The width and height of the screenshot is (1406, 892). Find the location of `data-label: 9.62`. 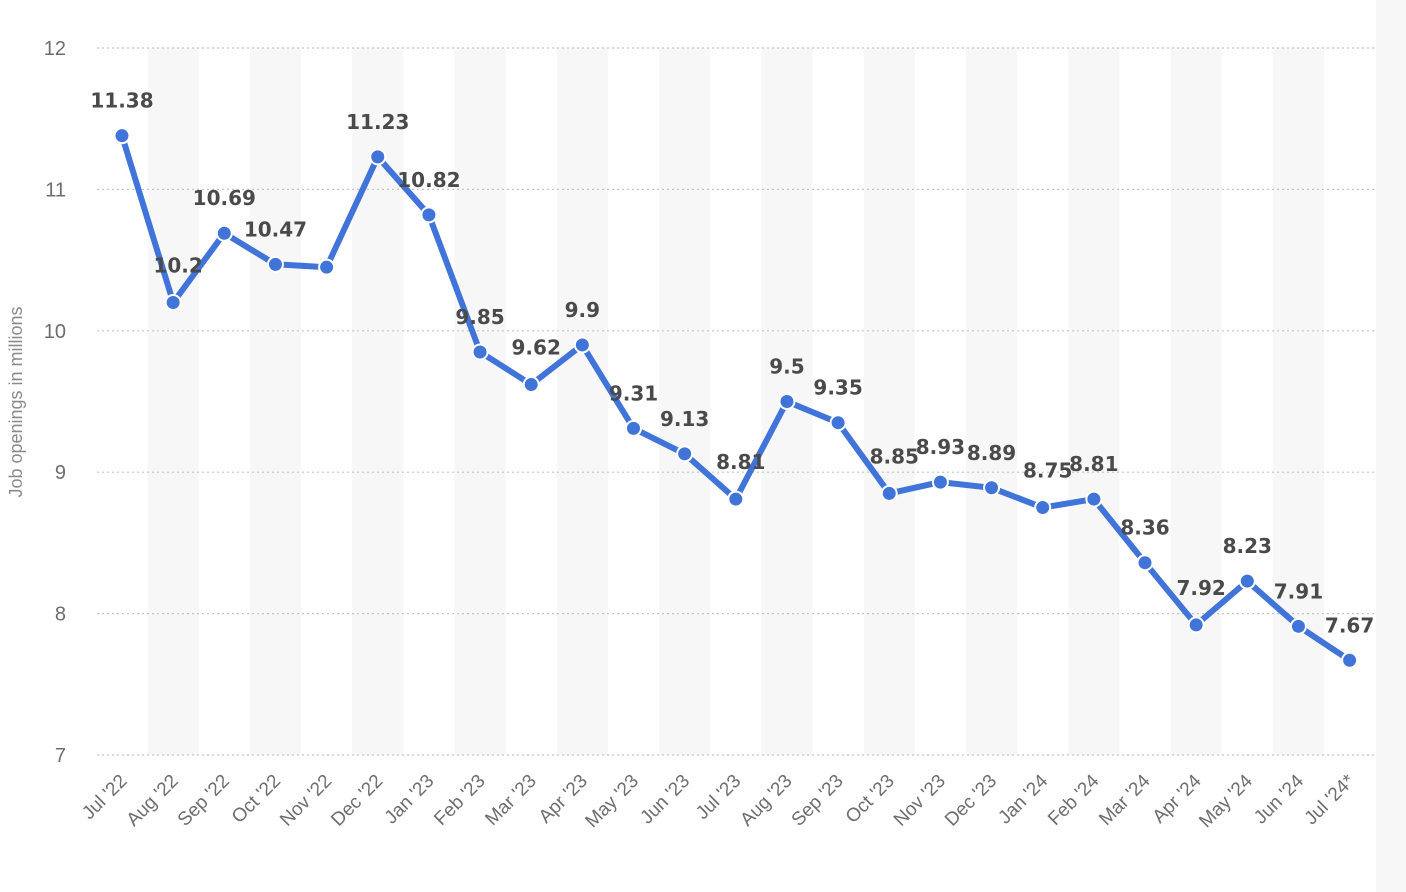

data-label: 9.62 is located at coordinates (536, 348).